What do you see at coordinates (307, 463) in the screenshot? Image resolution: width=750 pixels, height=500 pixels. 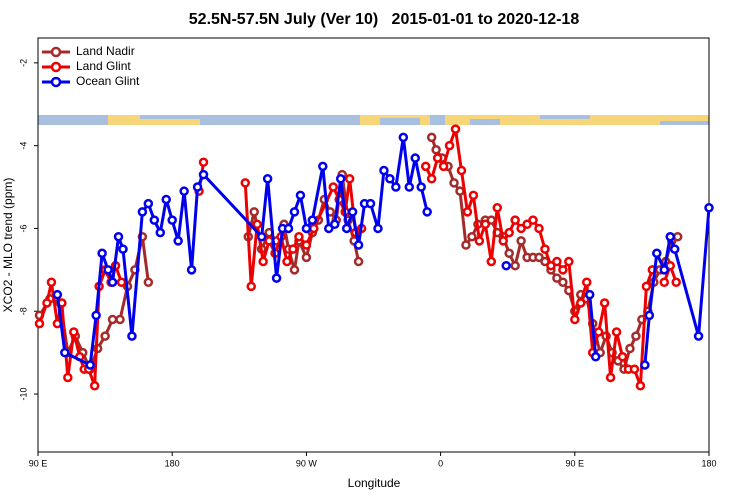 I see `x-tick-label: 90 W` at bounding box center [307, 463].